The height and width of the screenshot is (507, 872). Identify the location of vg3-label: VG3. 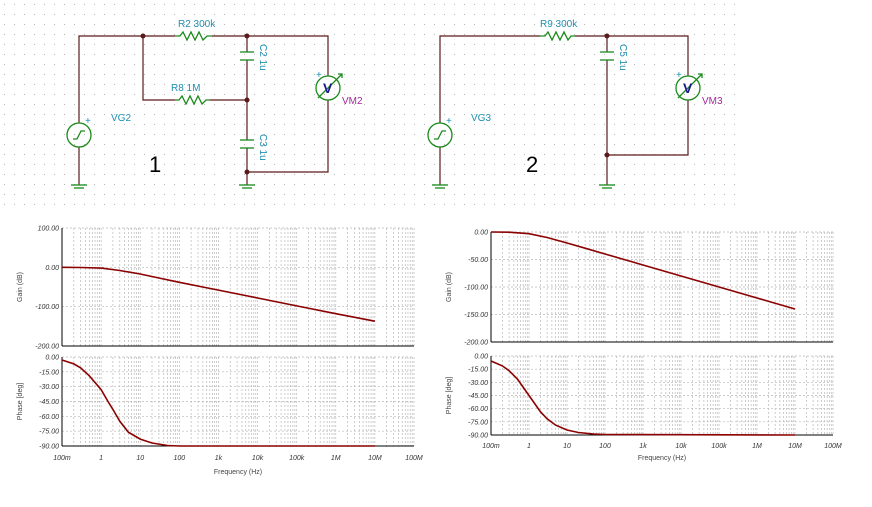
(481, 118).